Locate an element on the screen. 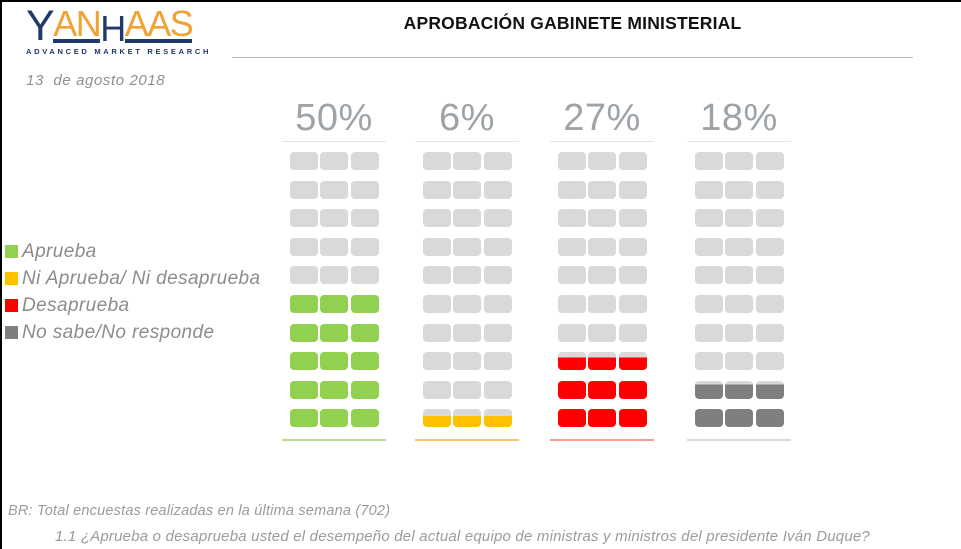 The width and height of the screenshot is (961, 549). logo-tagline: ADVANCED MARKET RESEARCH is located at coordinates (119, 52).